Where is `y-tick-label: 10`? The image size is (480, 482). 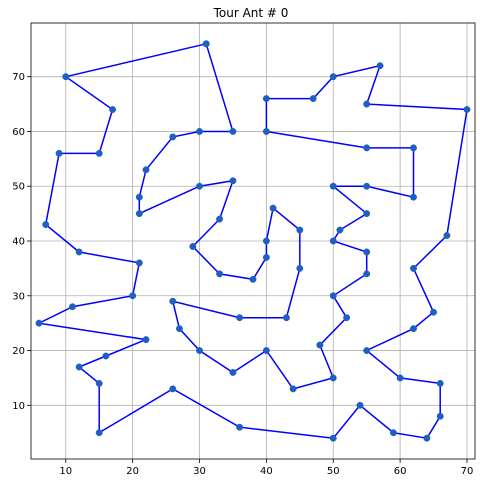 y-tick-label: 10 is located at coordinates (18, 406).